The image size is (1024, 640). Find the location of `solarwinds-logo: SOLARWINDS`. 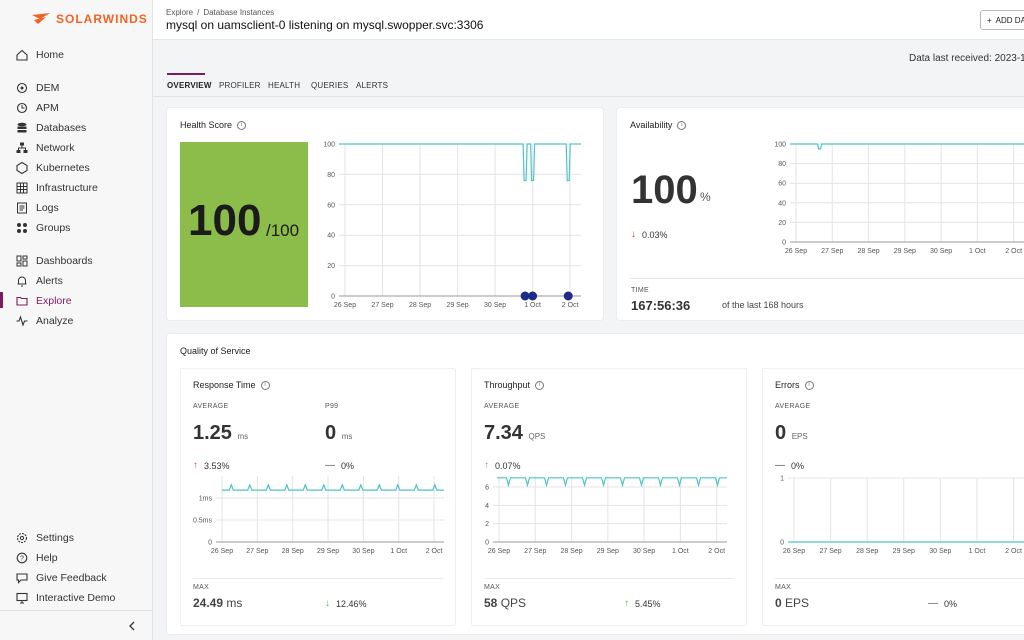

solarwinds-logo: SOLARWINDS is located at coordinates (90, 19).